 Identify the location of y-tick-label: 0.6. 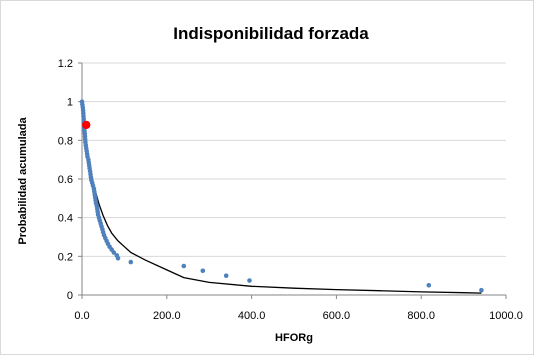
(65, 180).